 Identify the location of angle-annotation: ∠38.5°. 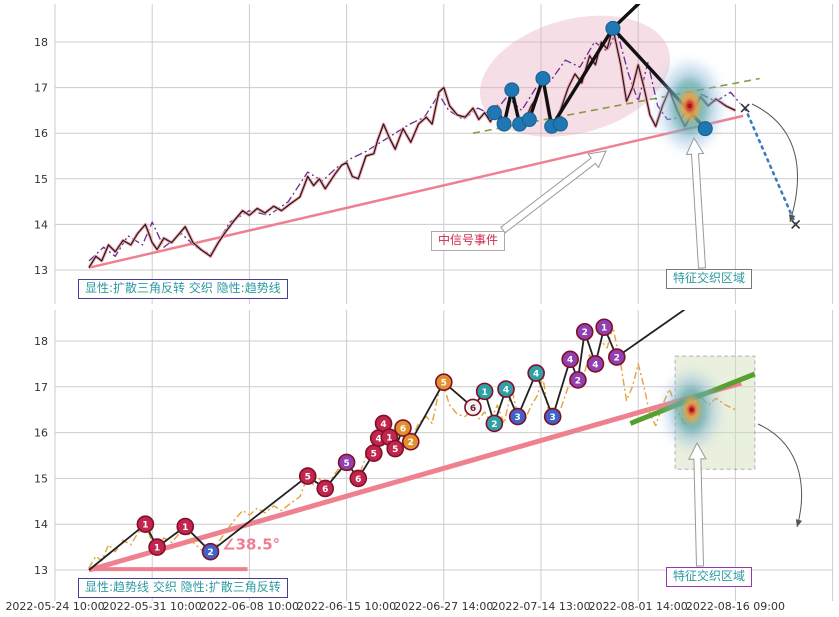
(251, 544).